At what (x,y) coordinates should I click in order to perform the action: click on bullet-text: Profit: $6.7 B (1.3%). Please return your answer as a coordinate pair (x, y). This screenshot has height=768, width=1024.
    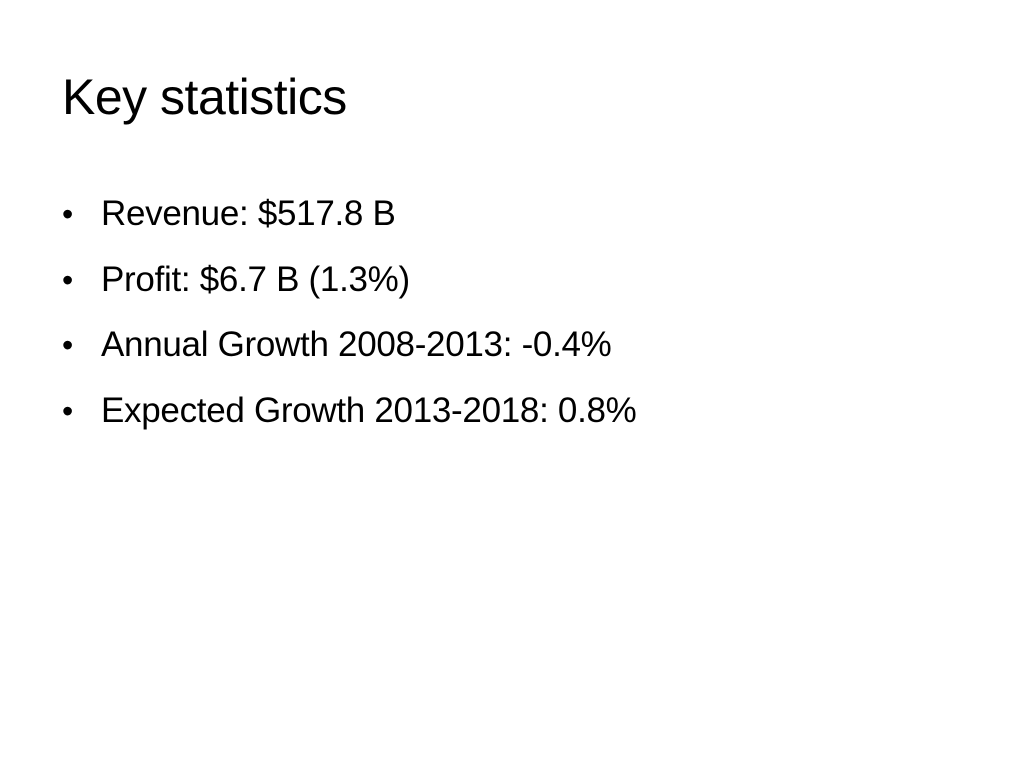
    Looking at the image, I should click on (255, 279).